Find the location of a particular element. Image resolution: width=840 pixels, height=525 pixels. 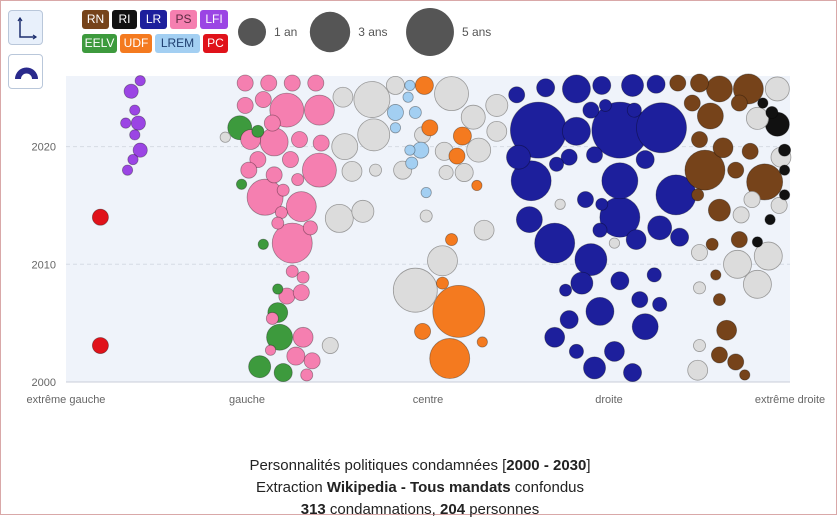

bubble-pc is located at coordinates (100, 217).